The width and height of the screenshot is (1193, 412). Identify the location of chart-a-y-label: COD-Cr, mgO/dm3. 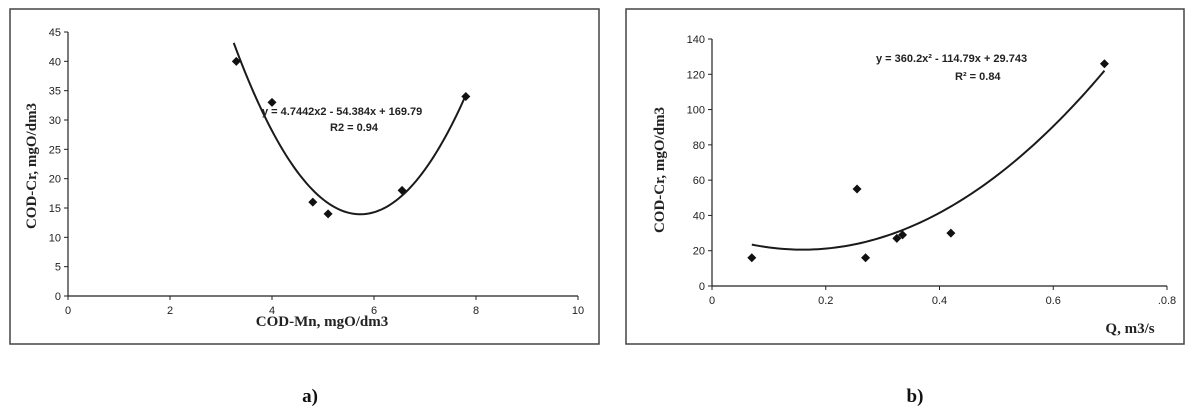
(32, 166).